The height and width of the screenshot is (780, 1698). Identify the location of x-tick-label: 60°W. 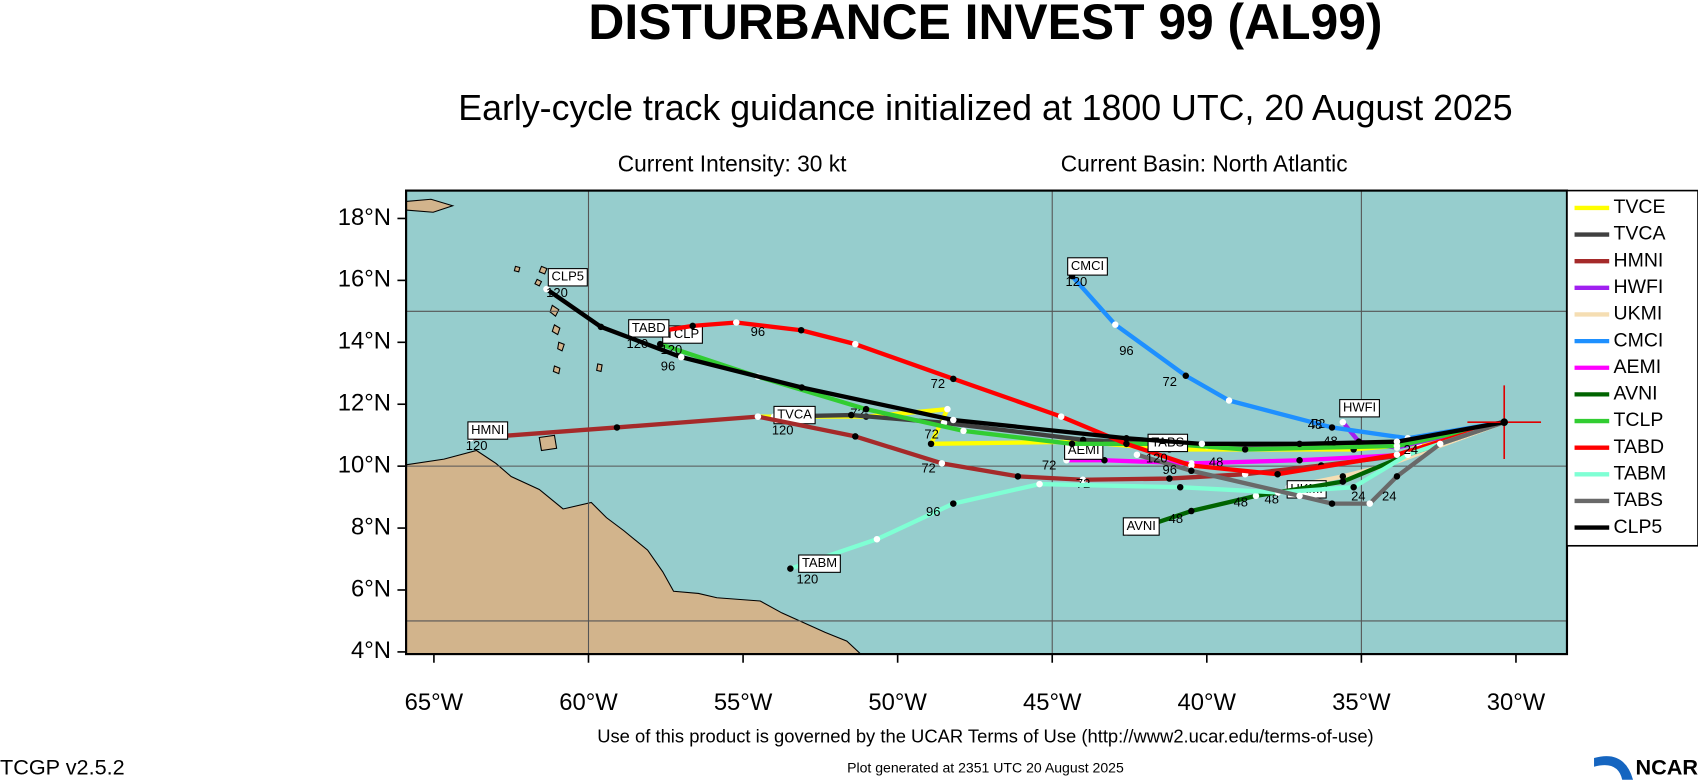
(588, 702).